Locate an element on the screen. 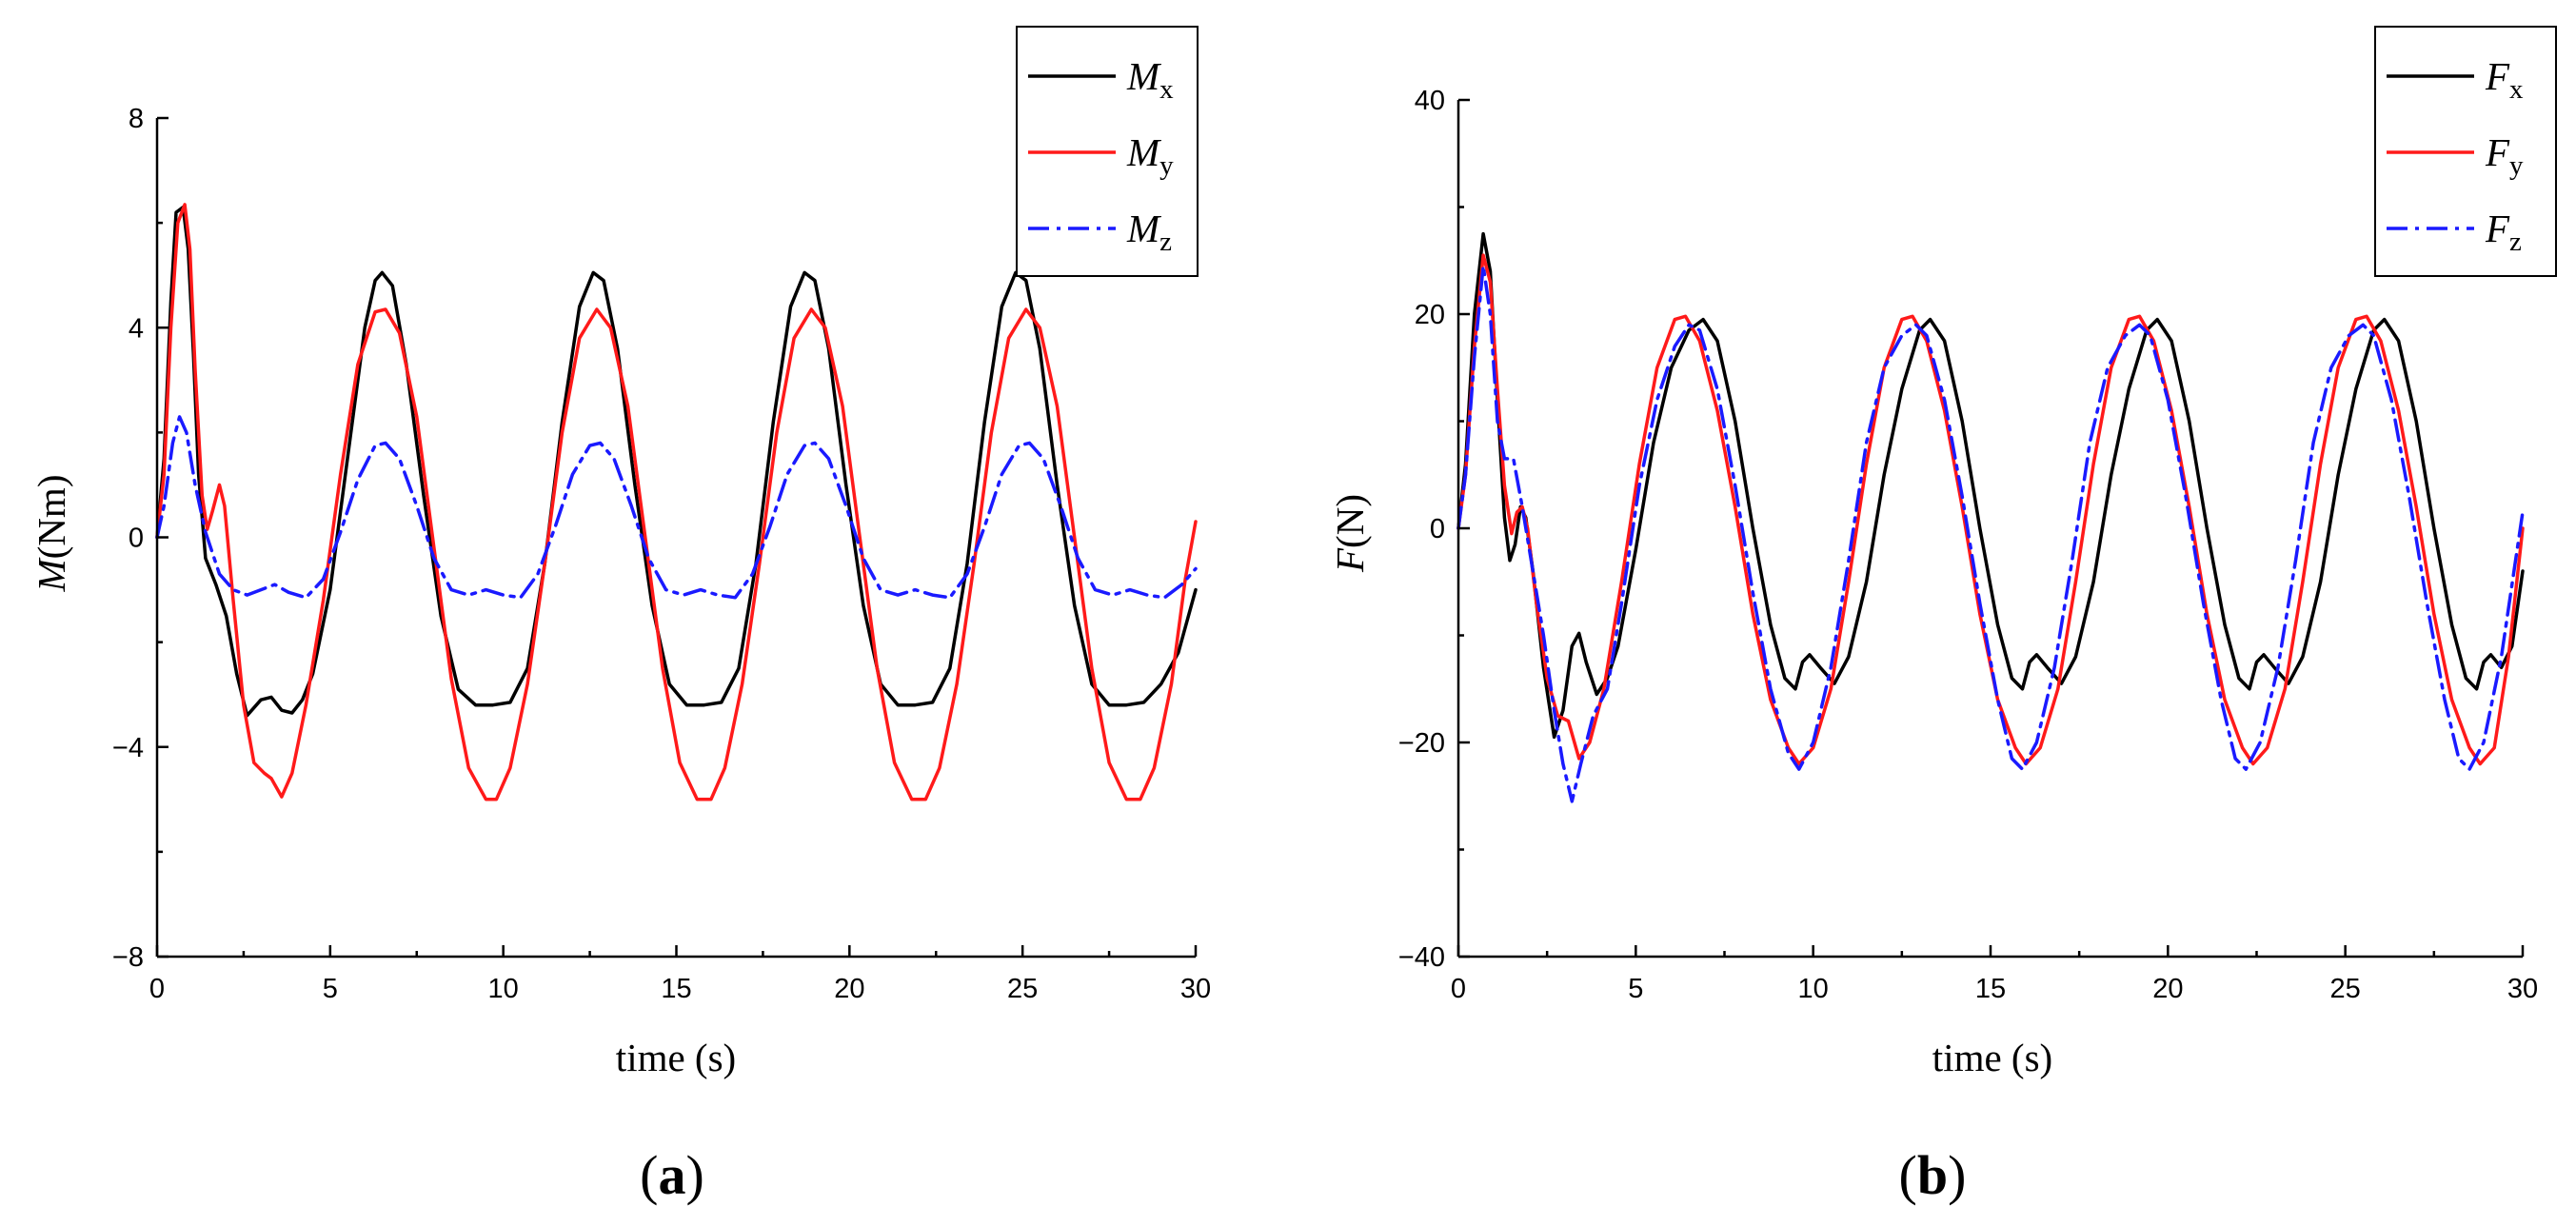 This screenshot has width=2576, height=1226. panel-a-x-tick-label: 15 is located at coordinates (676, 989).